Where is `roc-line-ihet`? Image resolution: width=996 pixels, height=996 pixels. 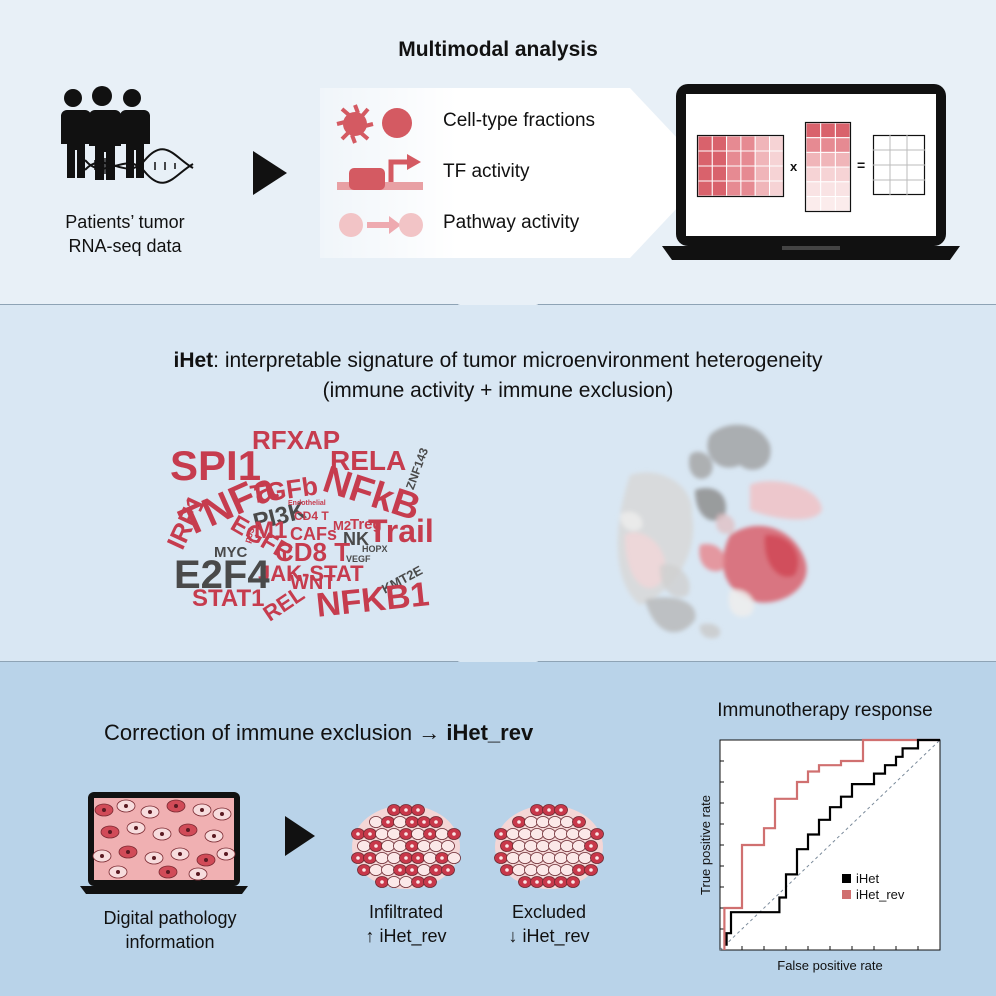
roc-line-ihet is located at coordinates (832, 842).